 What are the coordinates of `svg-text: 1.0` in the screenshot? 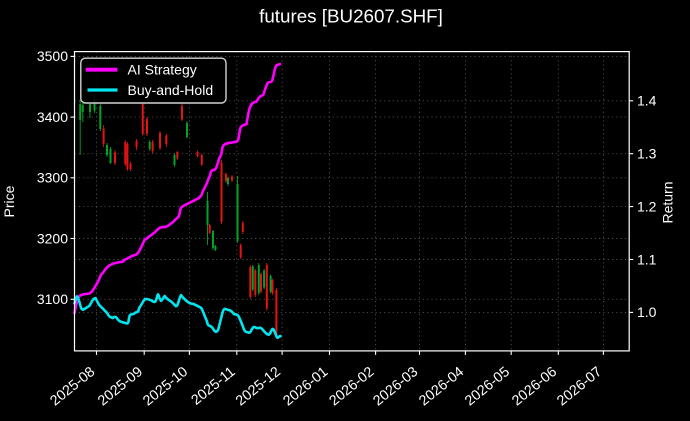 It's located at (647, 312).